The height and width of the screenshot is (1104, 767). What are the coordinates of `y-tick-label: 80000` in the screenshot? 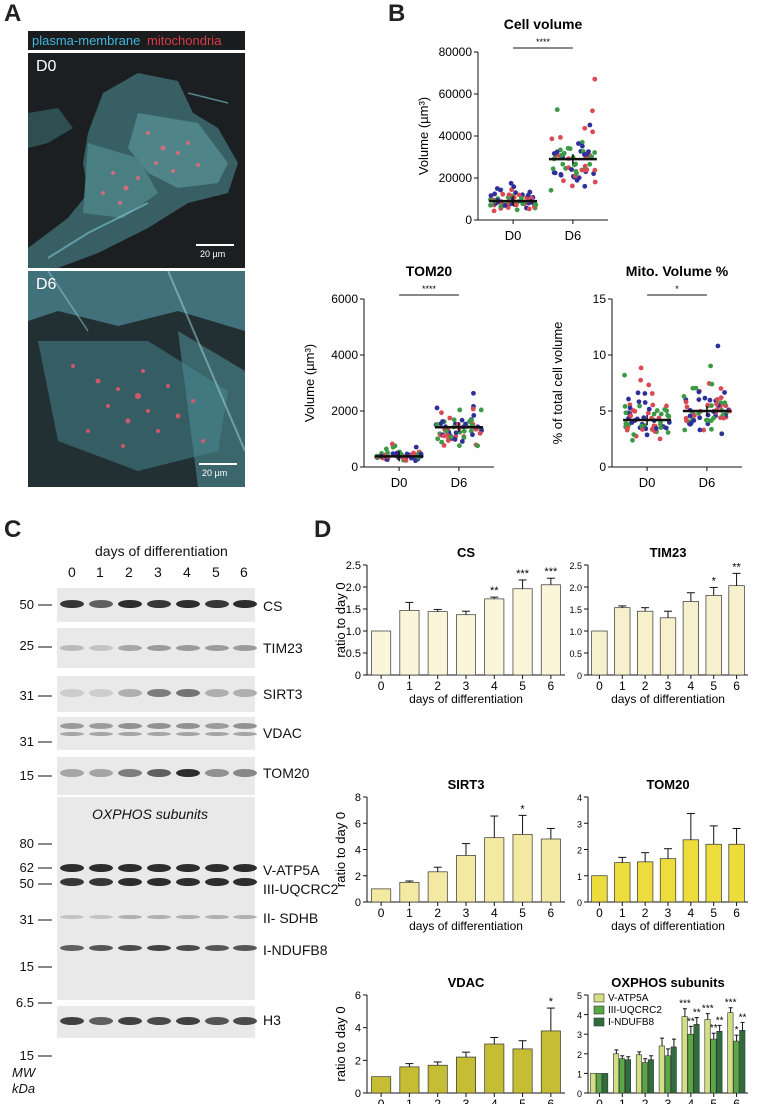 It's located at (456, 52).